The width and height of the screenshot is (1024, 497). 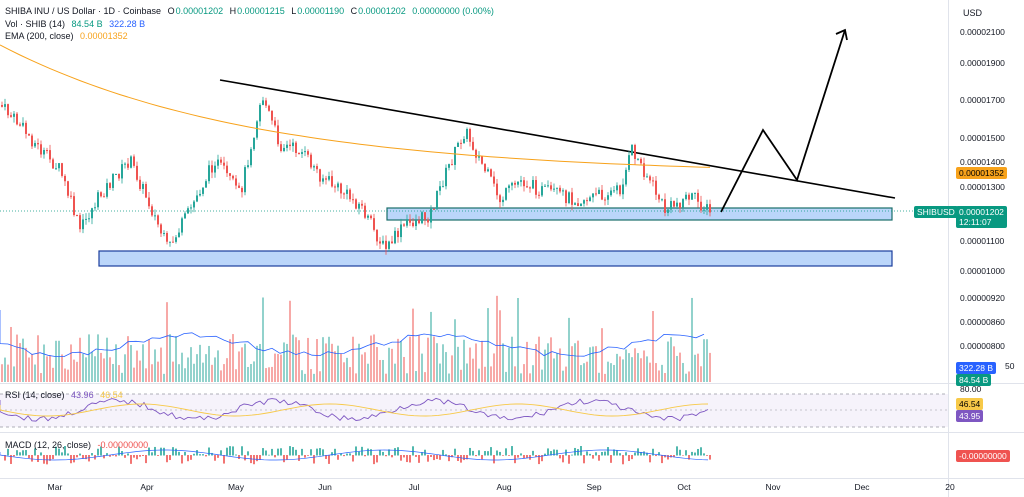 I want to click on rsi-ma-badge: 46.54, so click(x=970, y=404).